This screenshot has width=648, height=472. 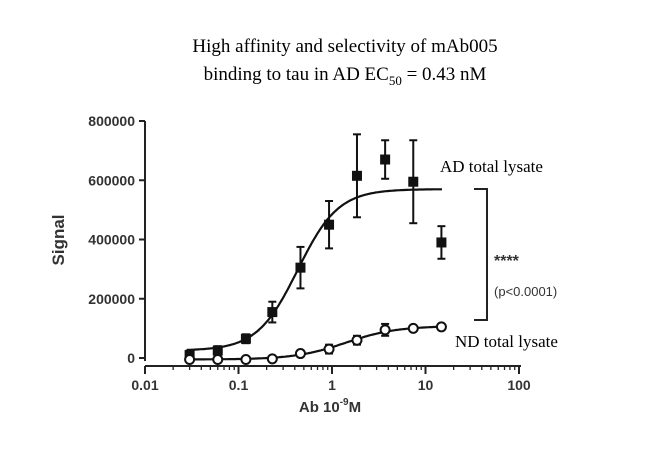 I want to click on p-value-label: (p<0.0001), so click(x=525, y=291).